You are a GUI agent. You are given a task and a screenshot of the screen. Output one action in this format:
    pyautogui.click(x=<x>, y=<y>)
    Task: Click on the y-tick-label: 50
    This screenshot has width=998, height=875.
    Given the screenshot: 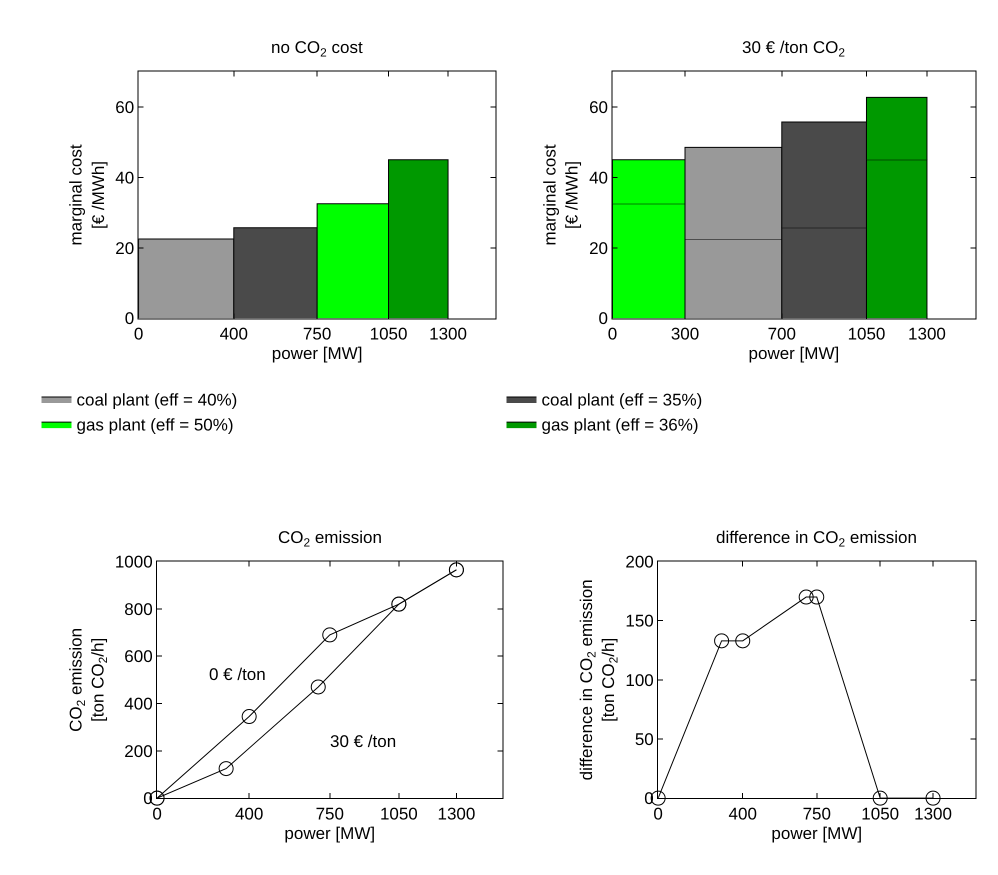 What is the action you would take?
    pyautogui.click(x=644, y=739)
    